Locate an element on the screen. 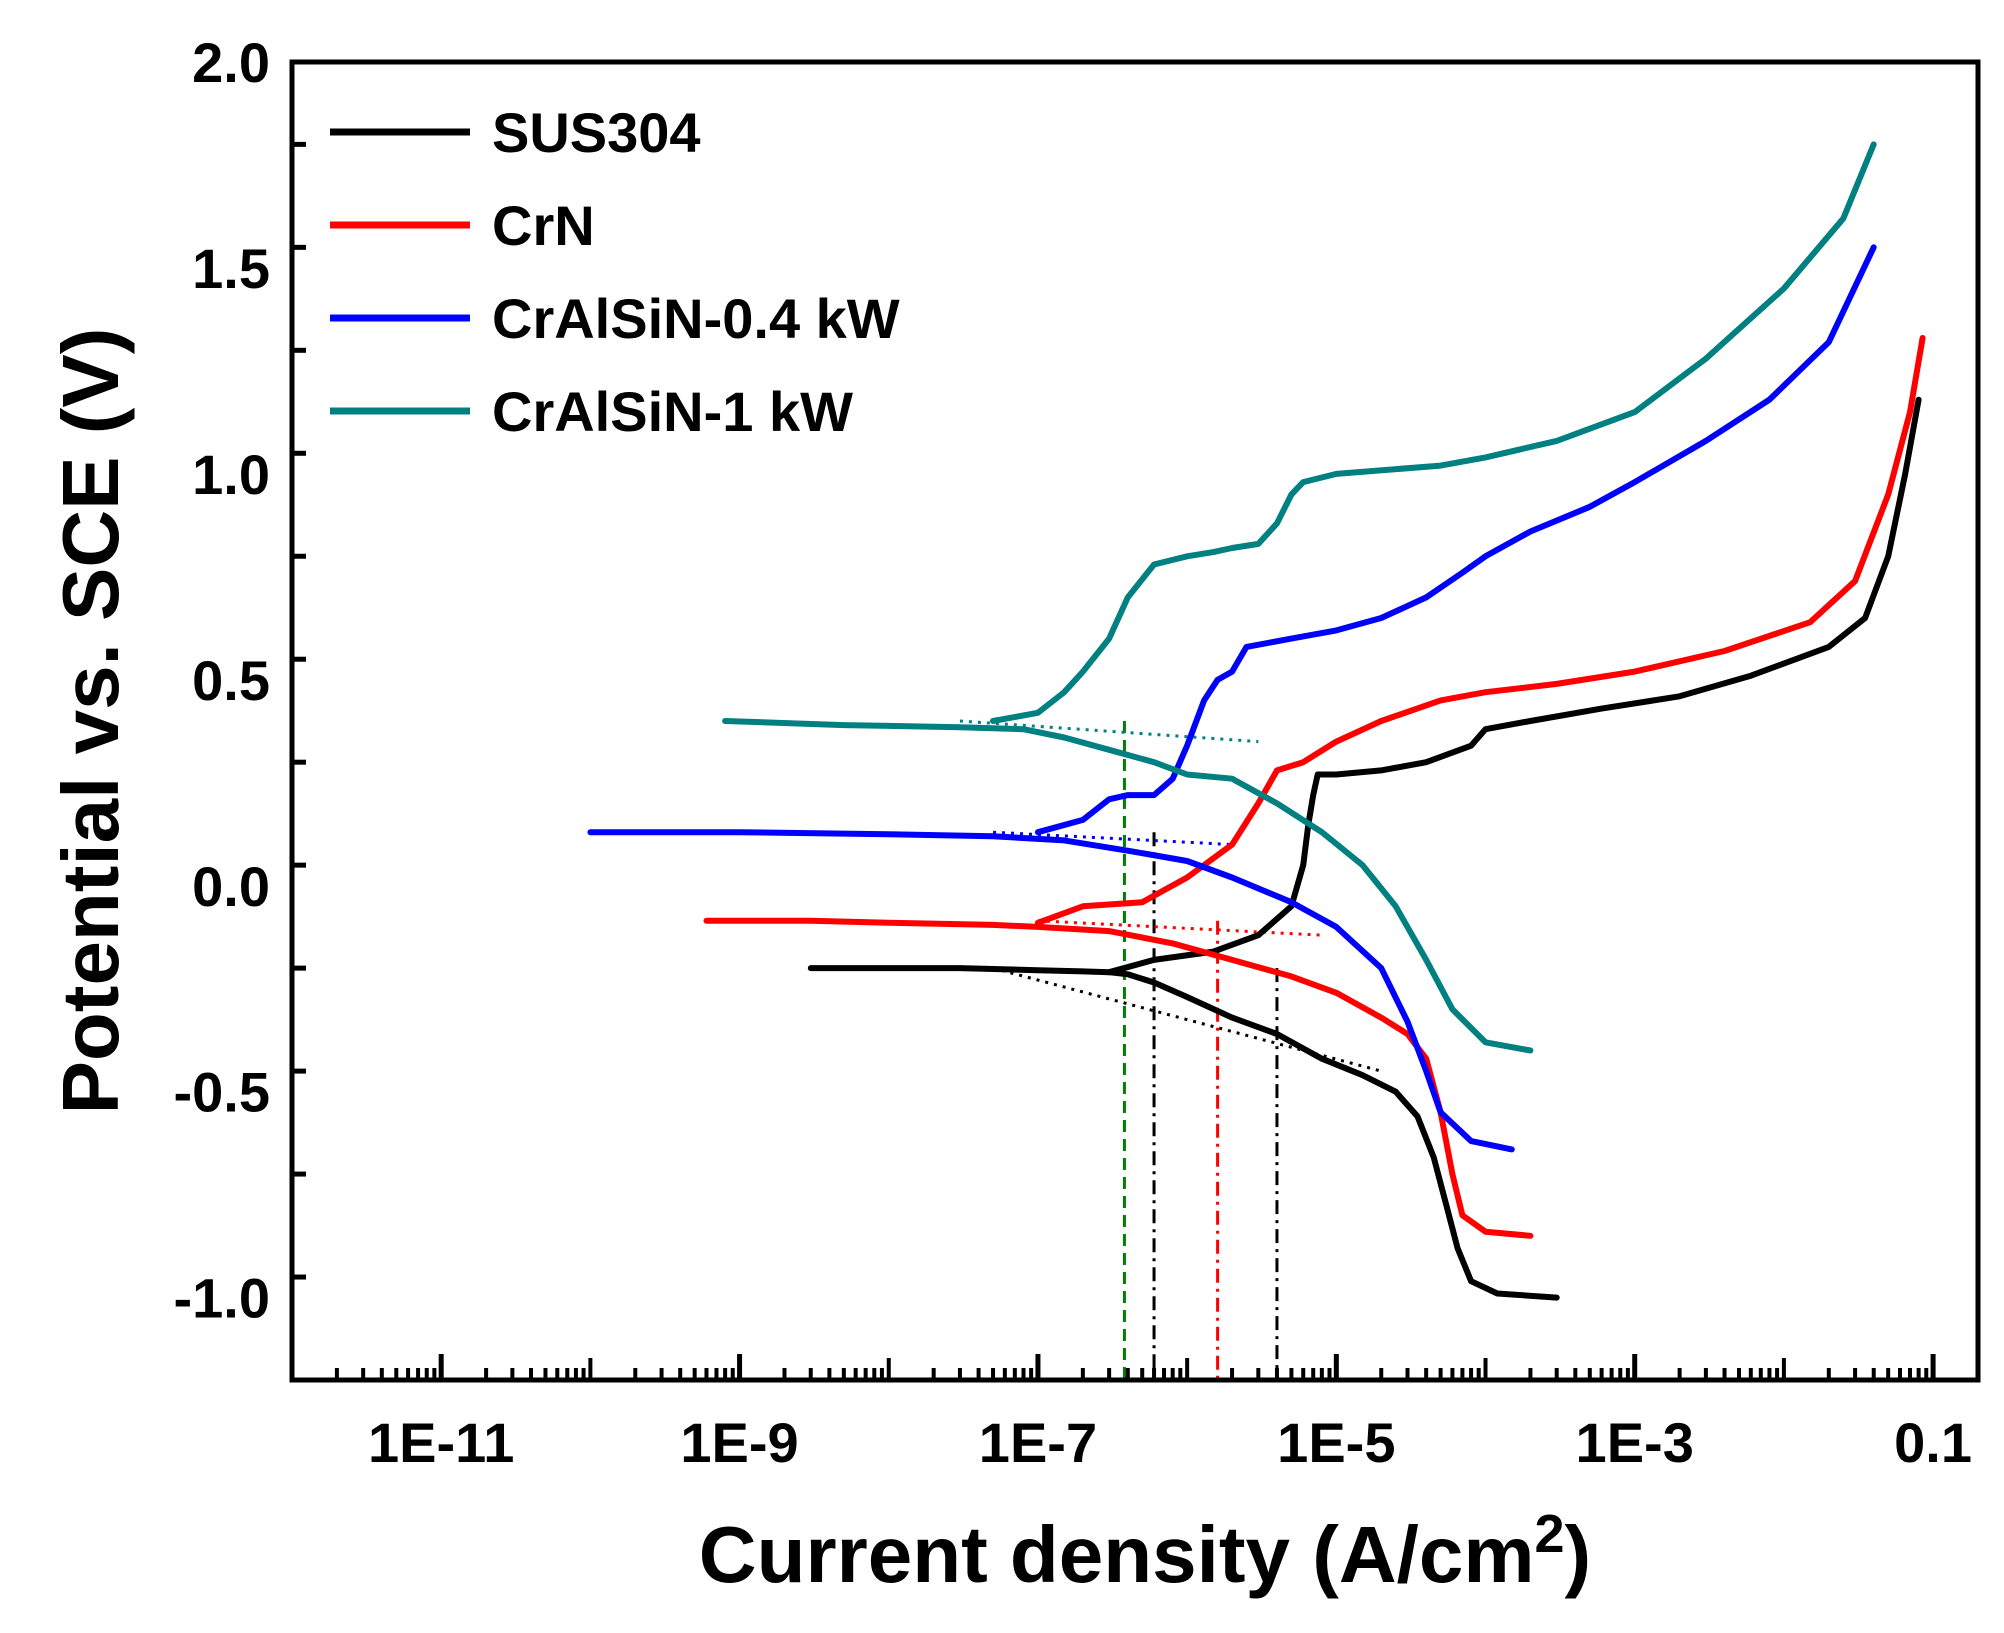  y-tick-label: 0.5 is located at coordinates (231, 680).